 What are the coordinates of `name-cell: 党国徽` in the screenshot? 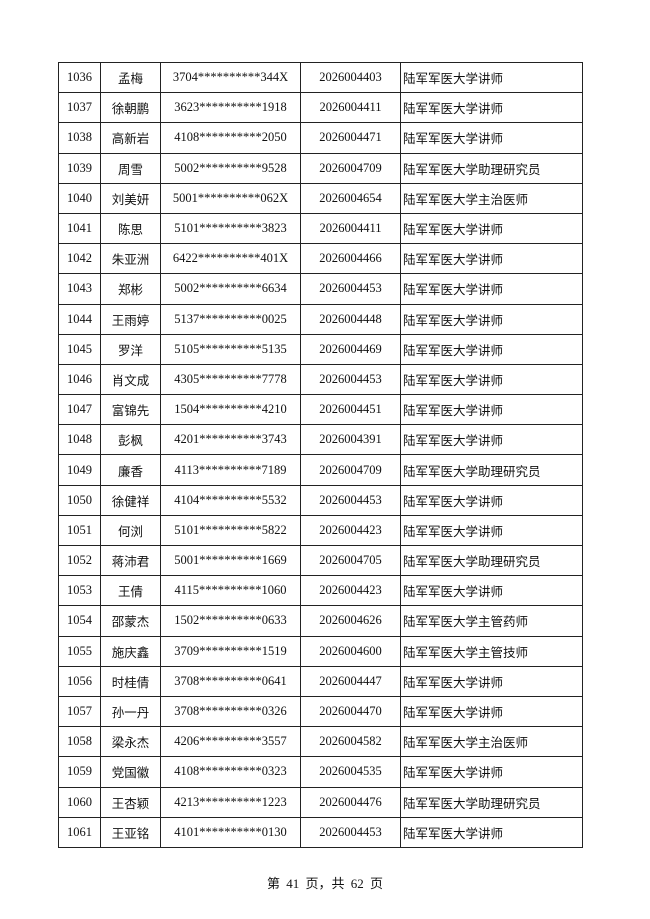 It's located at (130, 772).